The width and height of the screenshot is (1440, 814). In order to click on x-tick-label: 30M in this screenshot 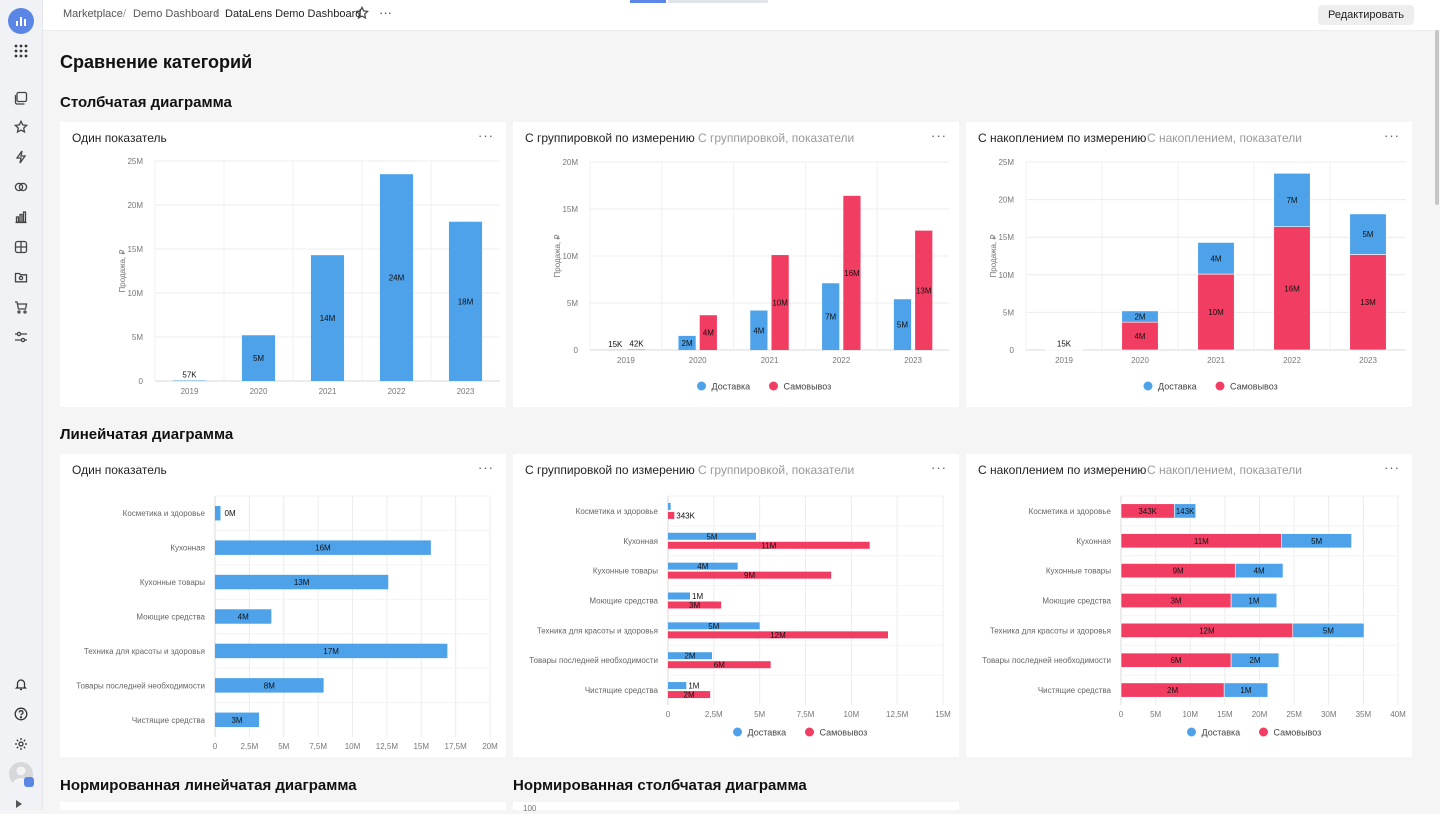, I will do `click(1329, 714)`.